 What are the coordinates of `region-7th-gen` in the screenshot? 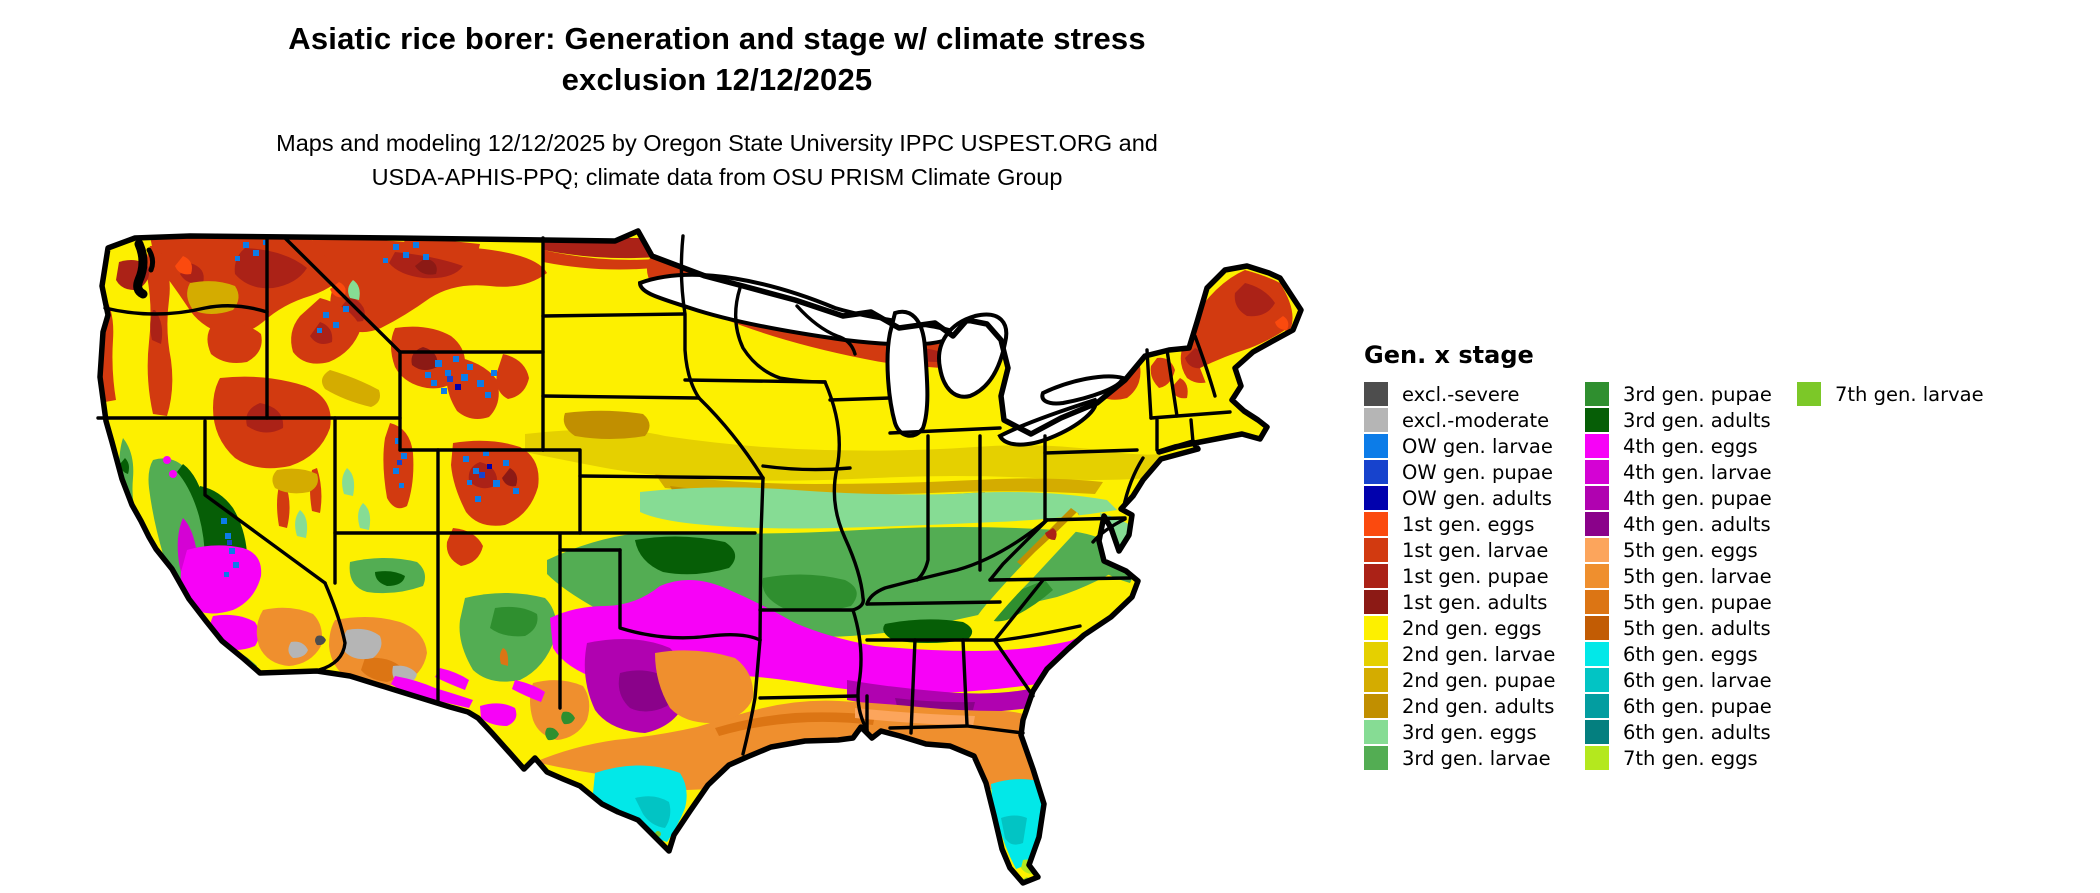 It's located at (849, 857).